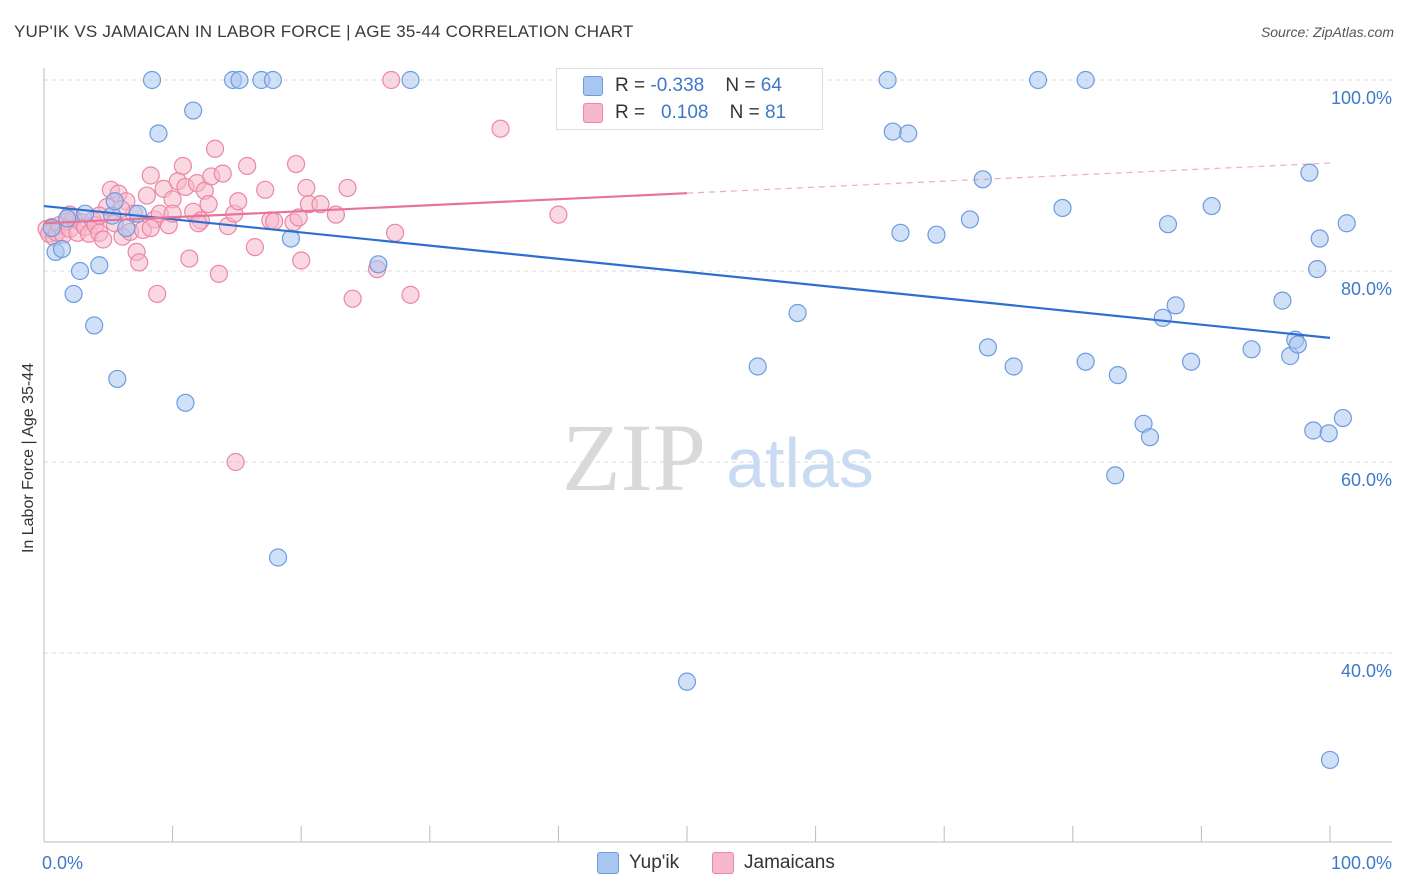 The image size is (1406, 892). I want to click on legend-item-yupik: Yup'ik, so click(638, 863).